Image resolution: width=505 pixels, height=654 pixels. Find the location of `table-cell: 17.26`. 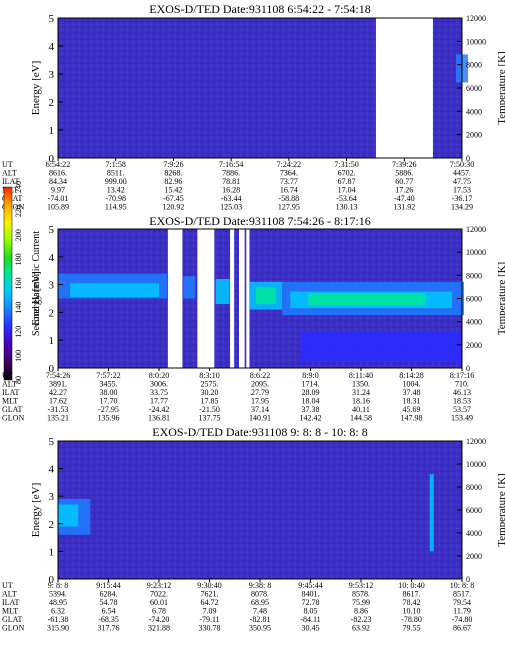

table-cell: 17.26 is located at coordinates (404, 190).